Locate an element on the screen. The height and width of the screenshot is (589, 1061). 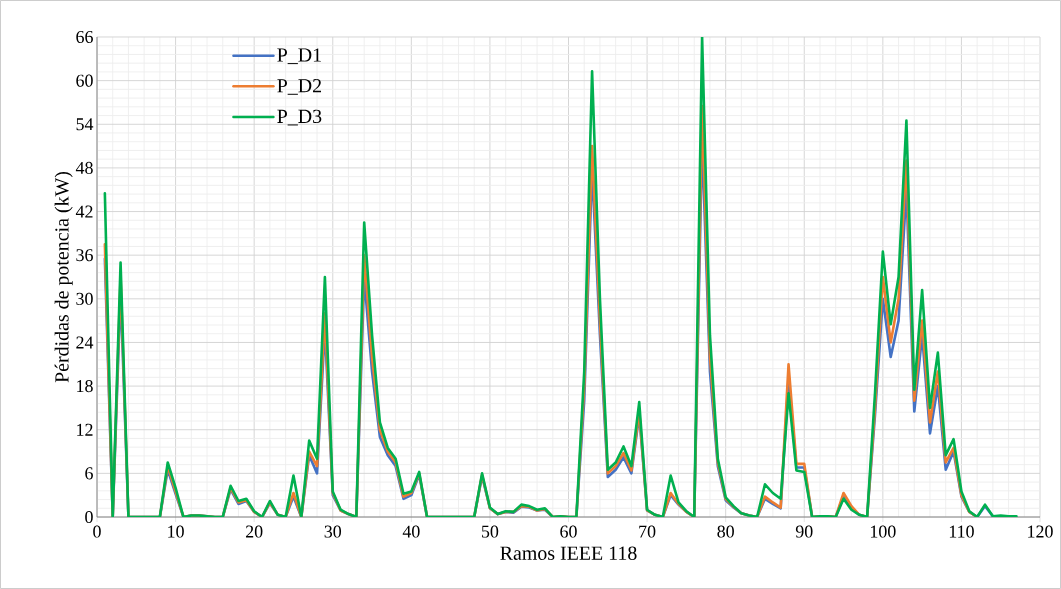
x-tick-label: 70 is located at coordinates (647, 531).